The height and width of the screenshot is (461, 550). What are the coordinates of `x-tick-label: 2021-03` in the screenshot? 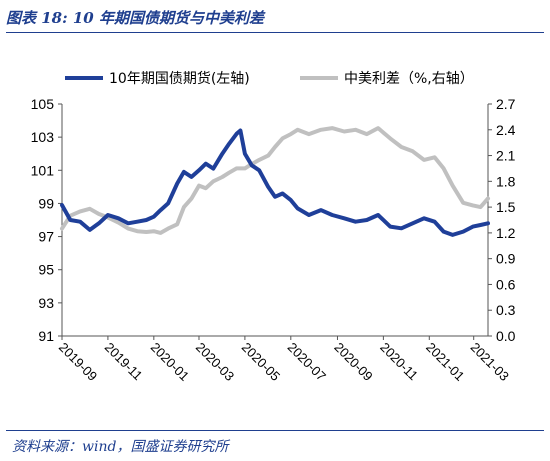 It's located at (490, 362).